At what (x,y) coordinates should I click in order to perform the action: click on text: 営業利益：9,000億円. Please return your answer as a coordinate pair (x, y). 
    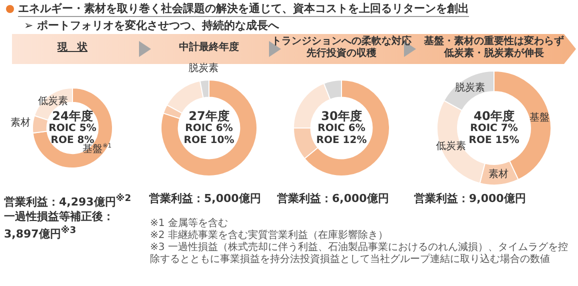
    Looking at the image, I should click on (470, 199).